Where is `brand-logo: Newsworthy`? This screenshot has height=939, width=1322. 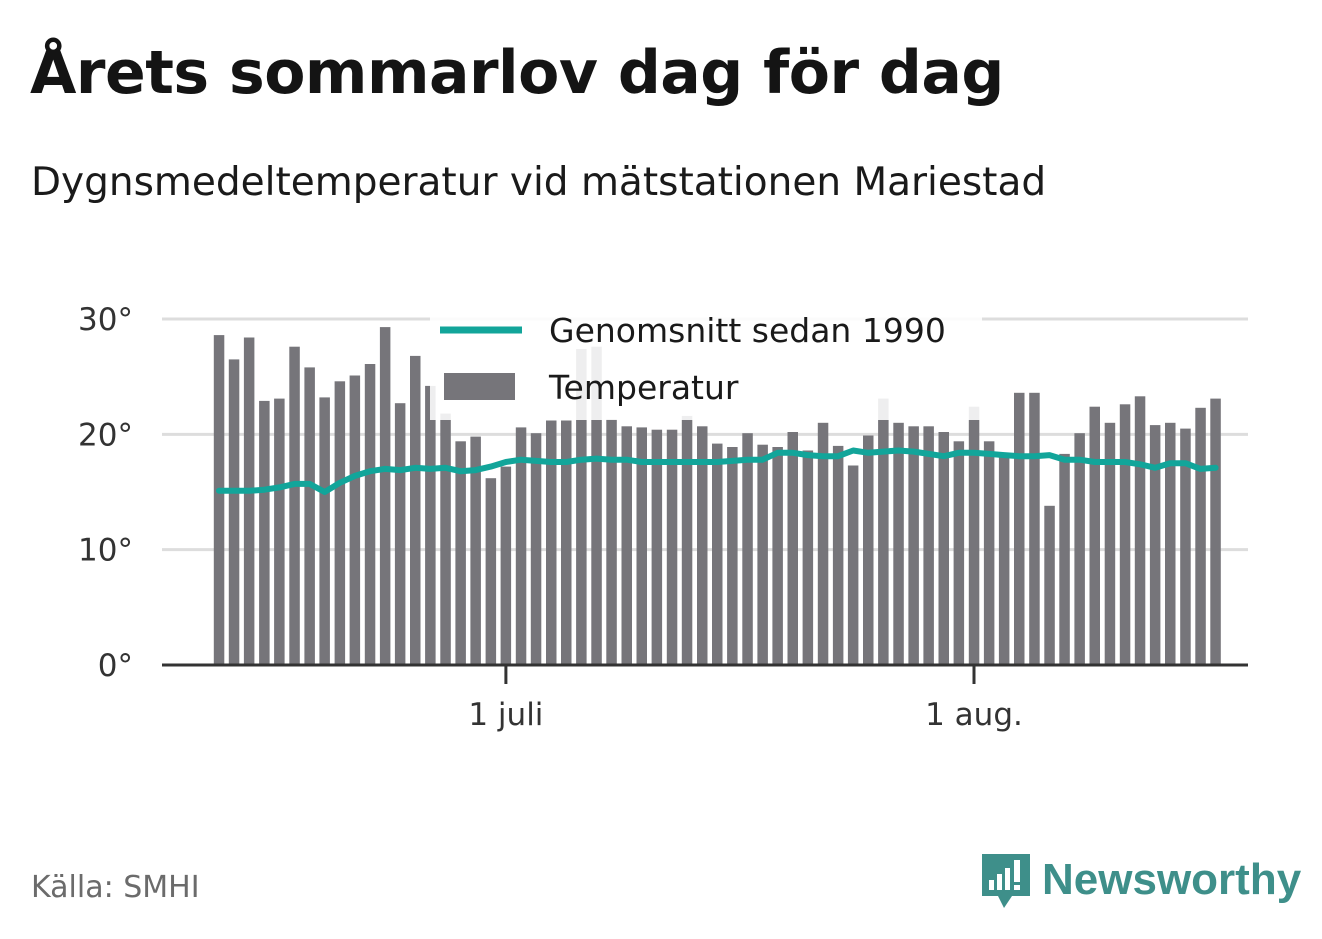 brand-logo: Newsworthy is located at coordinates (1140, 880).